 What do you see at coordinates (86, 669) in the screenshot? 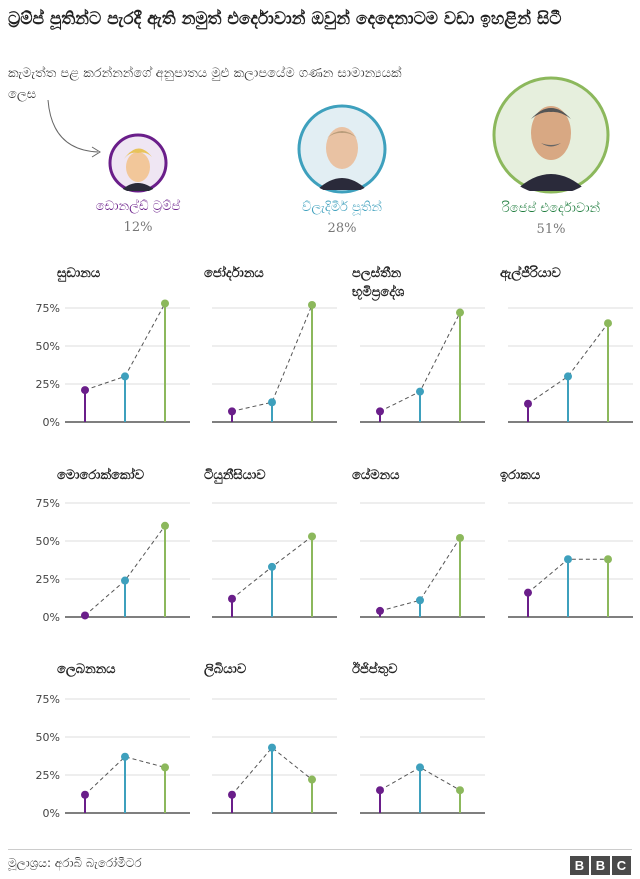
I see `country-label: ලෙබනනය` at bounding box center [86, 669].